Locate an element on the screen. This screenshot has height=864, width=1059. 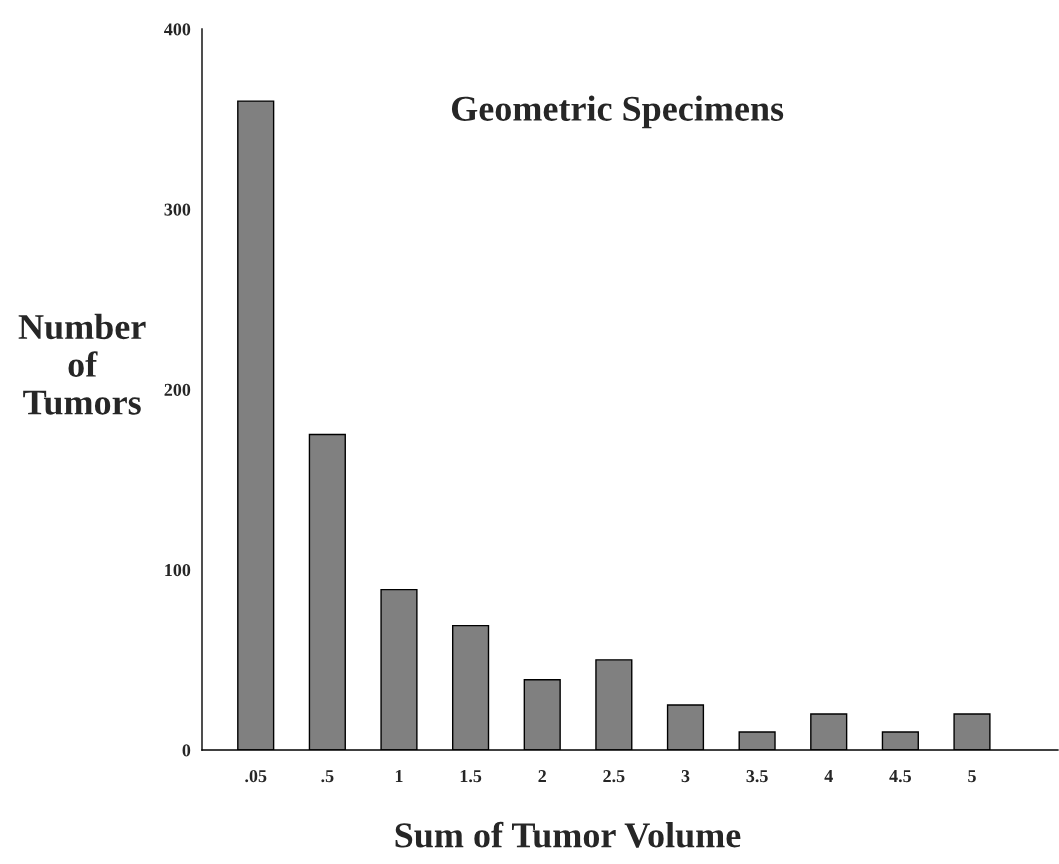
x-tick-label: .5 is located at coordinates (327, 776).